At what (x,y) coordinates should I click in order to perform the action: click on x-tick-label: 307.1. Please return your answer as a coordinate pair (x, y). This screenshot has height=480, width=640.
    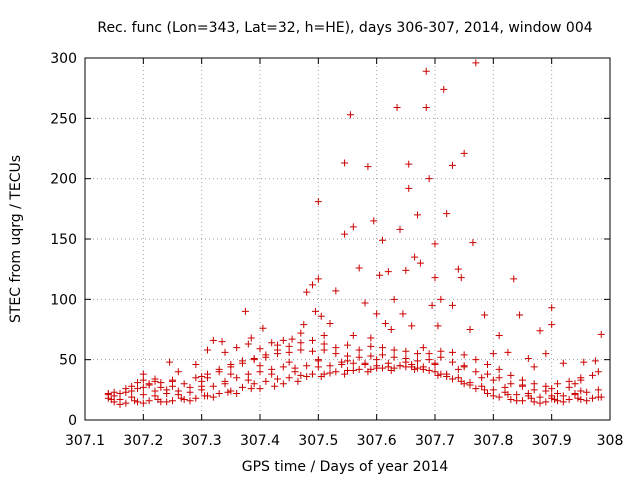
    Looking at the image, I should click on (85, 441).